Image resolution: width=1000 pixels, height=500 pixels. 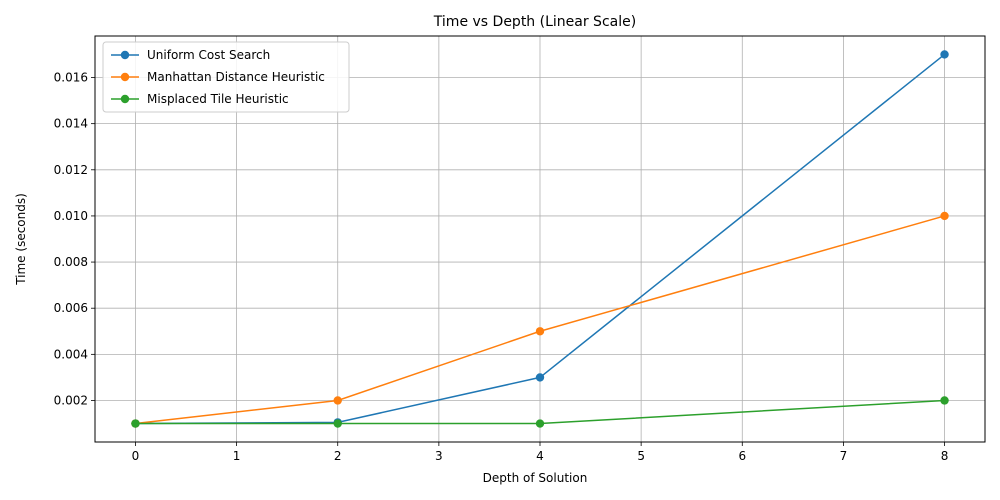 What do you see at coordinates (74, 239) in the screenshot?
I see `y-axis-ticks: 0.002 0.004 0.006 0.008 0.010 0.012 0.014 0.016` at bounding box center [74, 239].